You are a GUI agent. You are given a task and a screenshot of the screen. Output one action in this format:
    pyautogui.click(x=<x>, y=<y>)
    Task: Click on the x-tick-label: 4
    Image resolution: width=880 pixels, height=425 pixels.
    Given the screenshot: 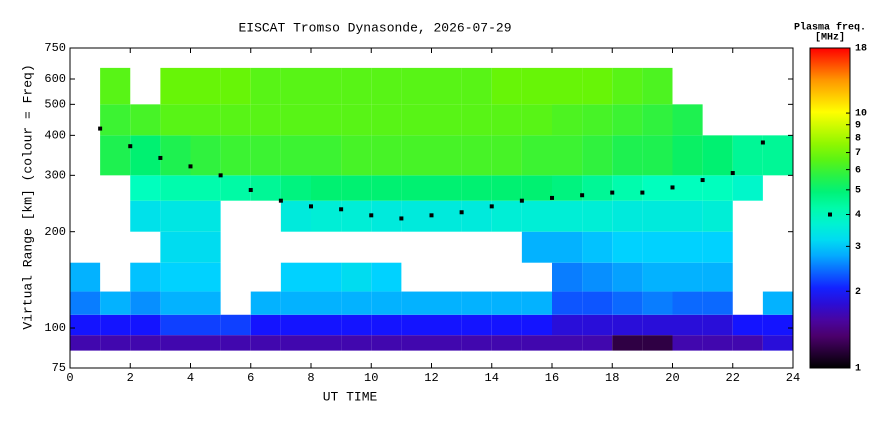 What is the action you would take?
    pyautogui.click(x=190, y=378)
    